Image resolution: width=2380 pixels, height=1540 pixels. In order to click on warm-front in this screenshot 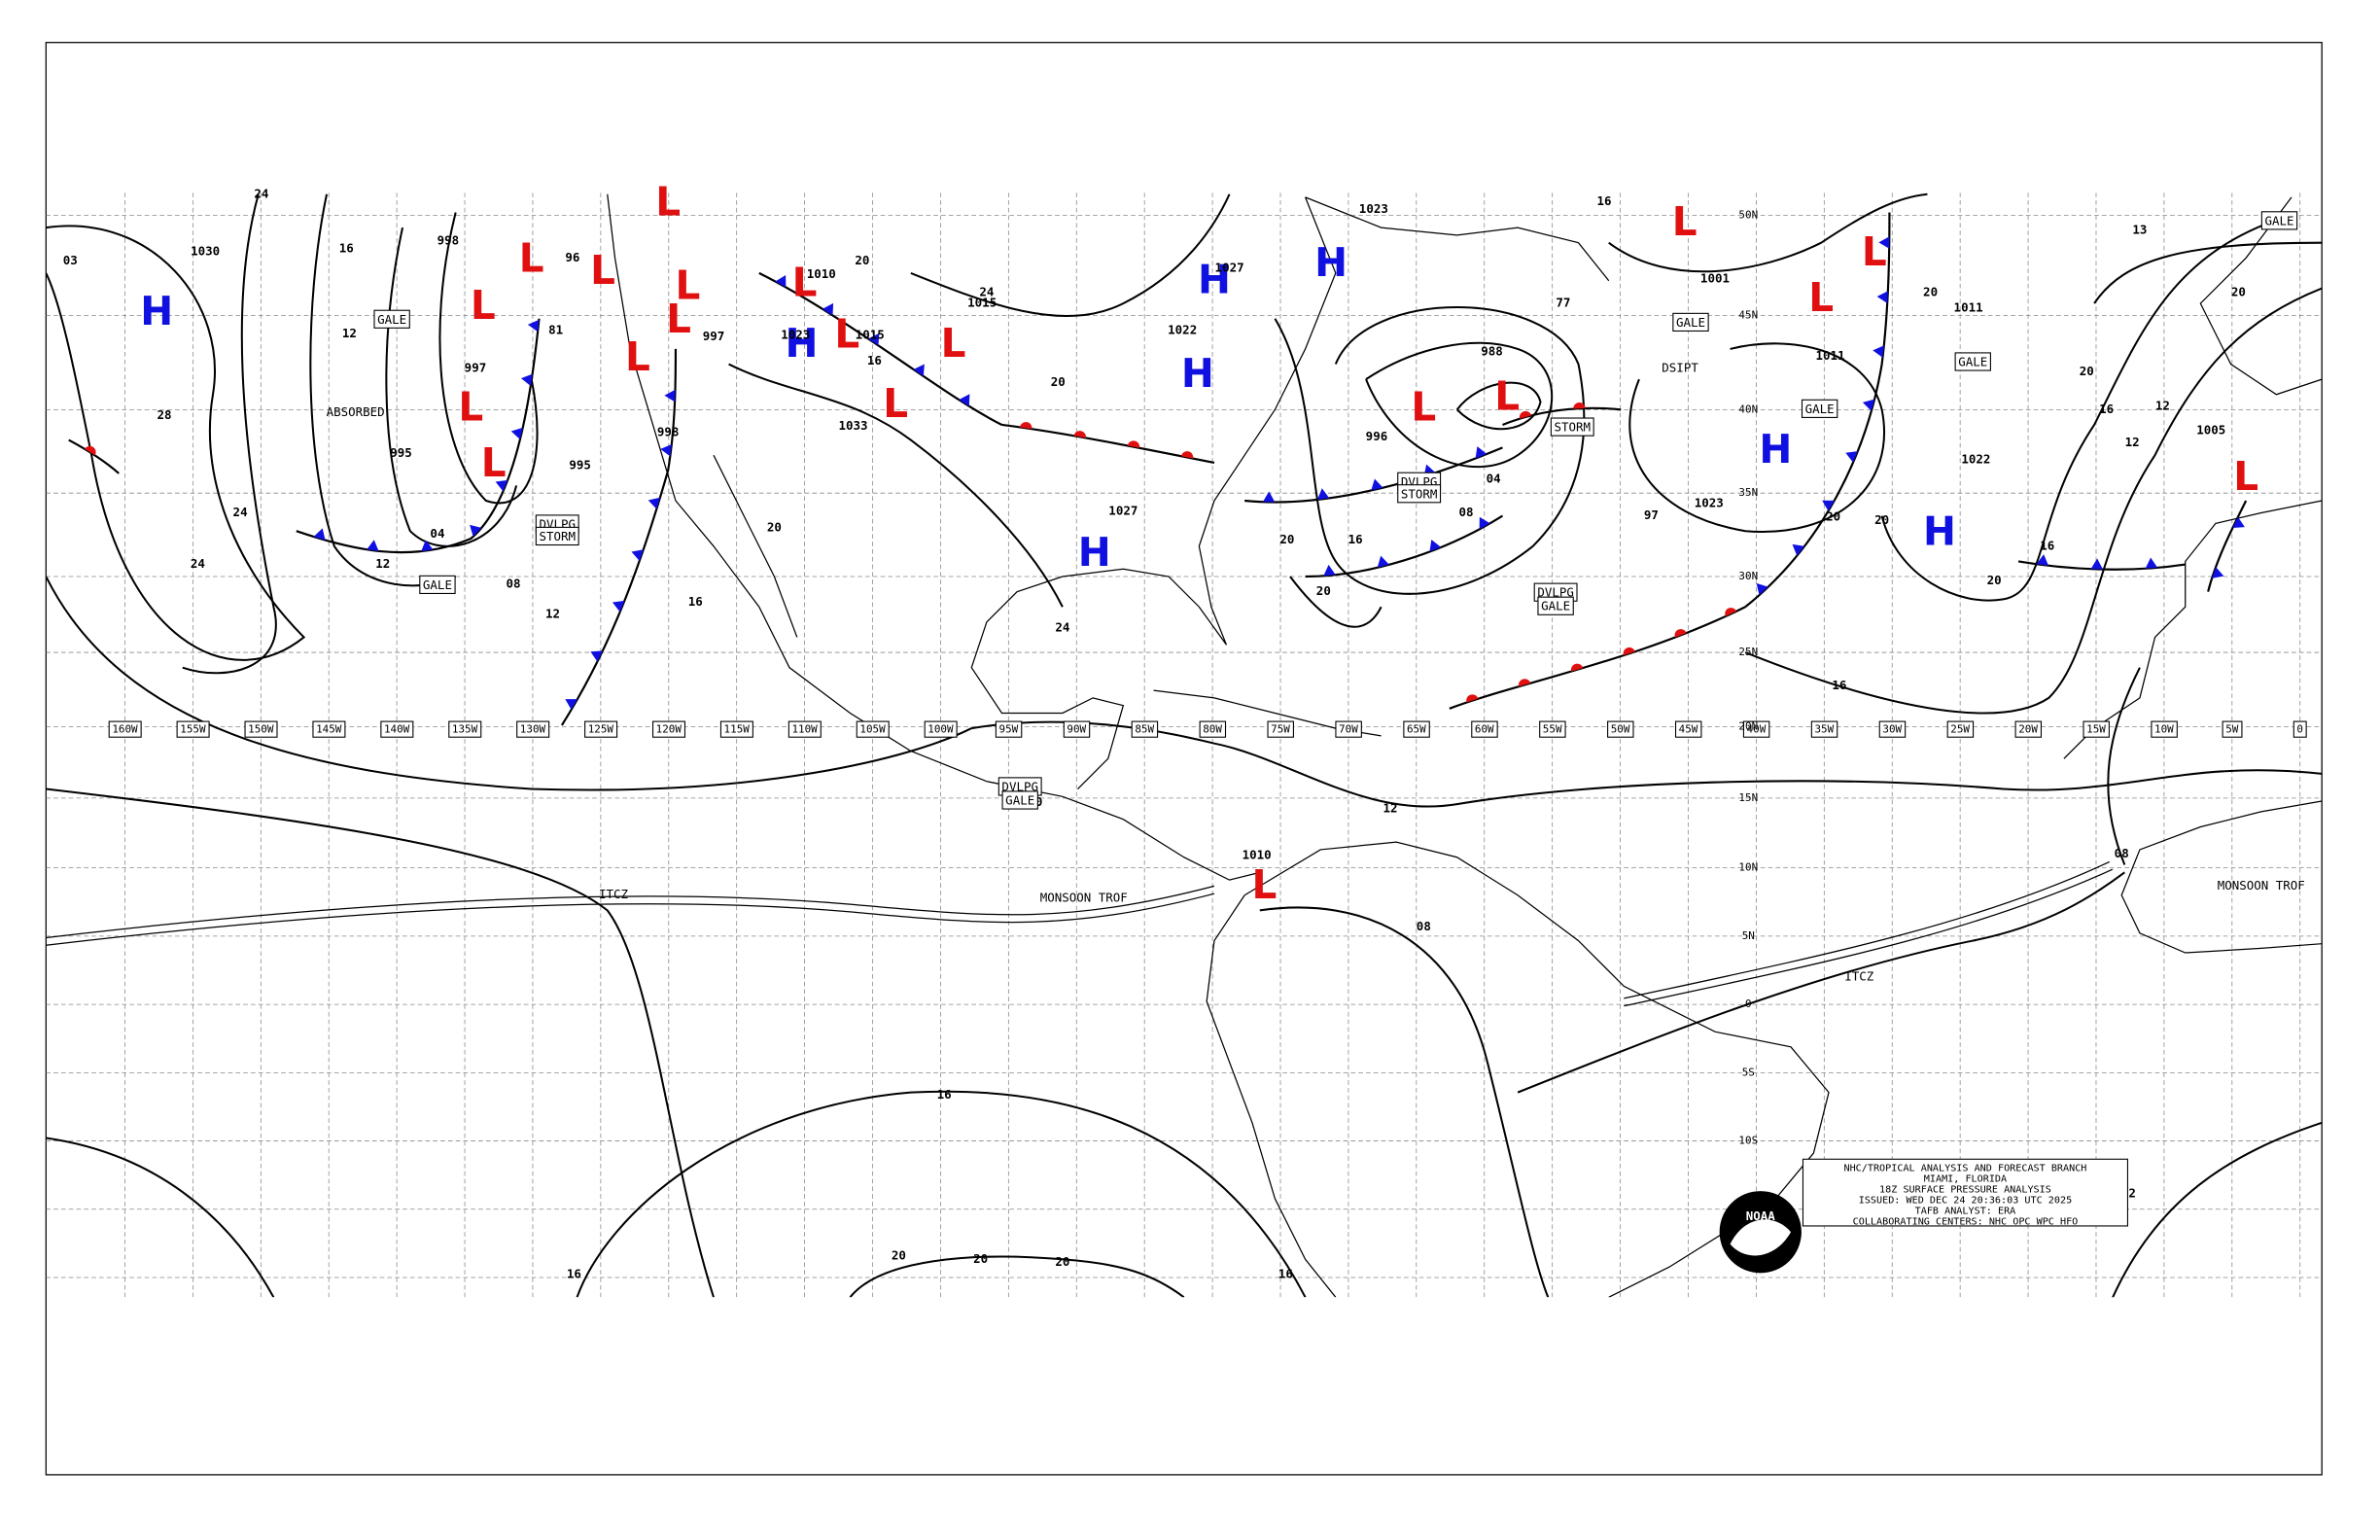, I will do `click(1562, 416)`.